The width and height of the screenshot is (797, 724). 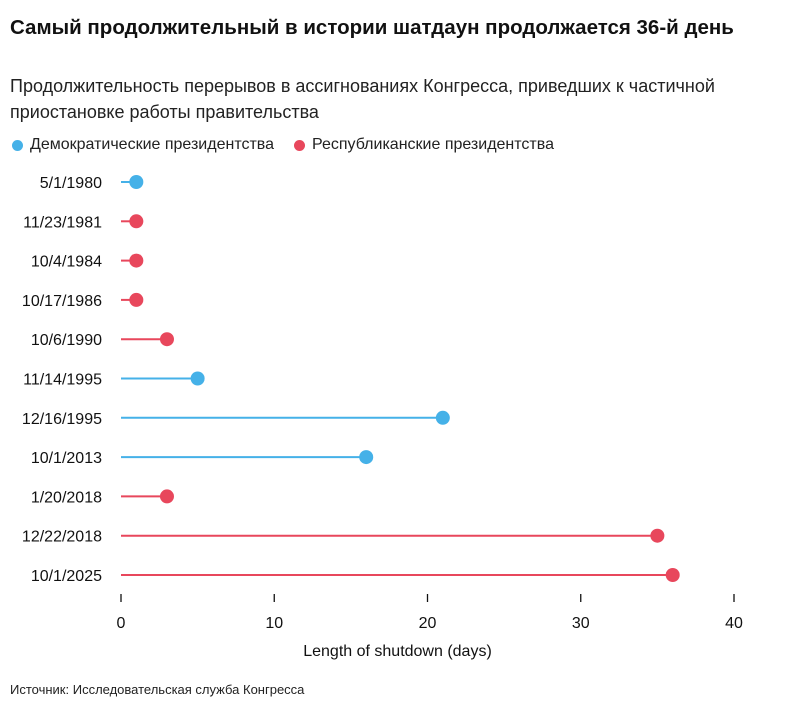 What do you see at coordinates (433, 144) in the screenshot?
I see `legend-label-republican: Республиканские президентства` at bounding box center [433, 144].